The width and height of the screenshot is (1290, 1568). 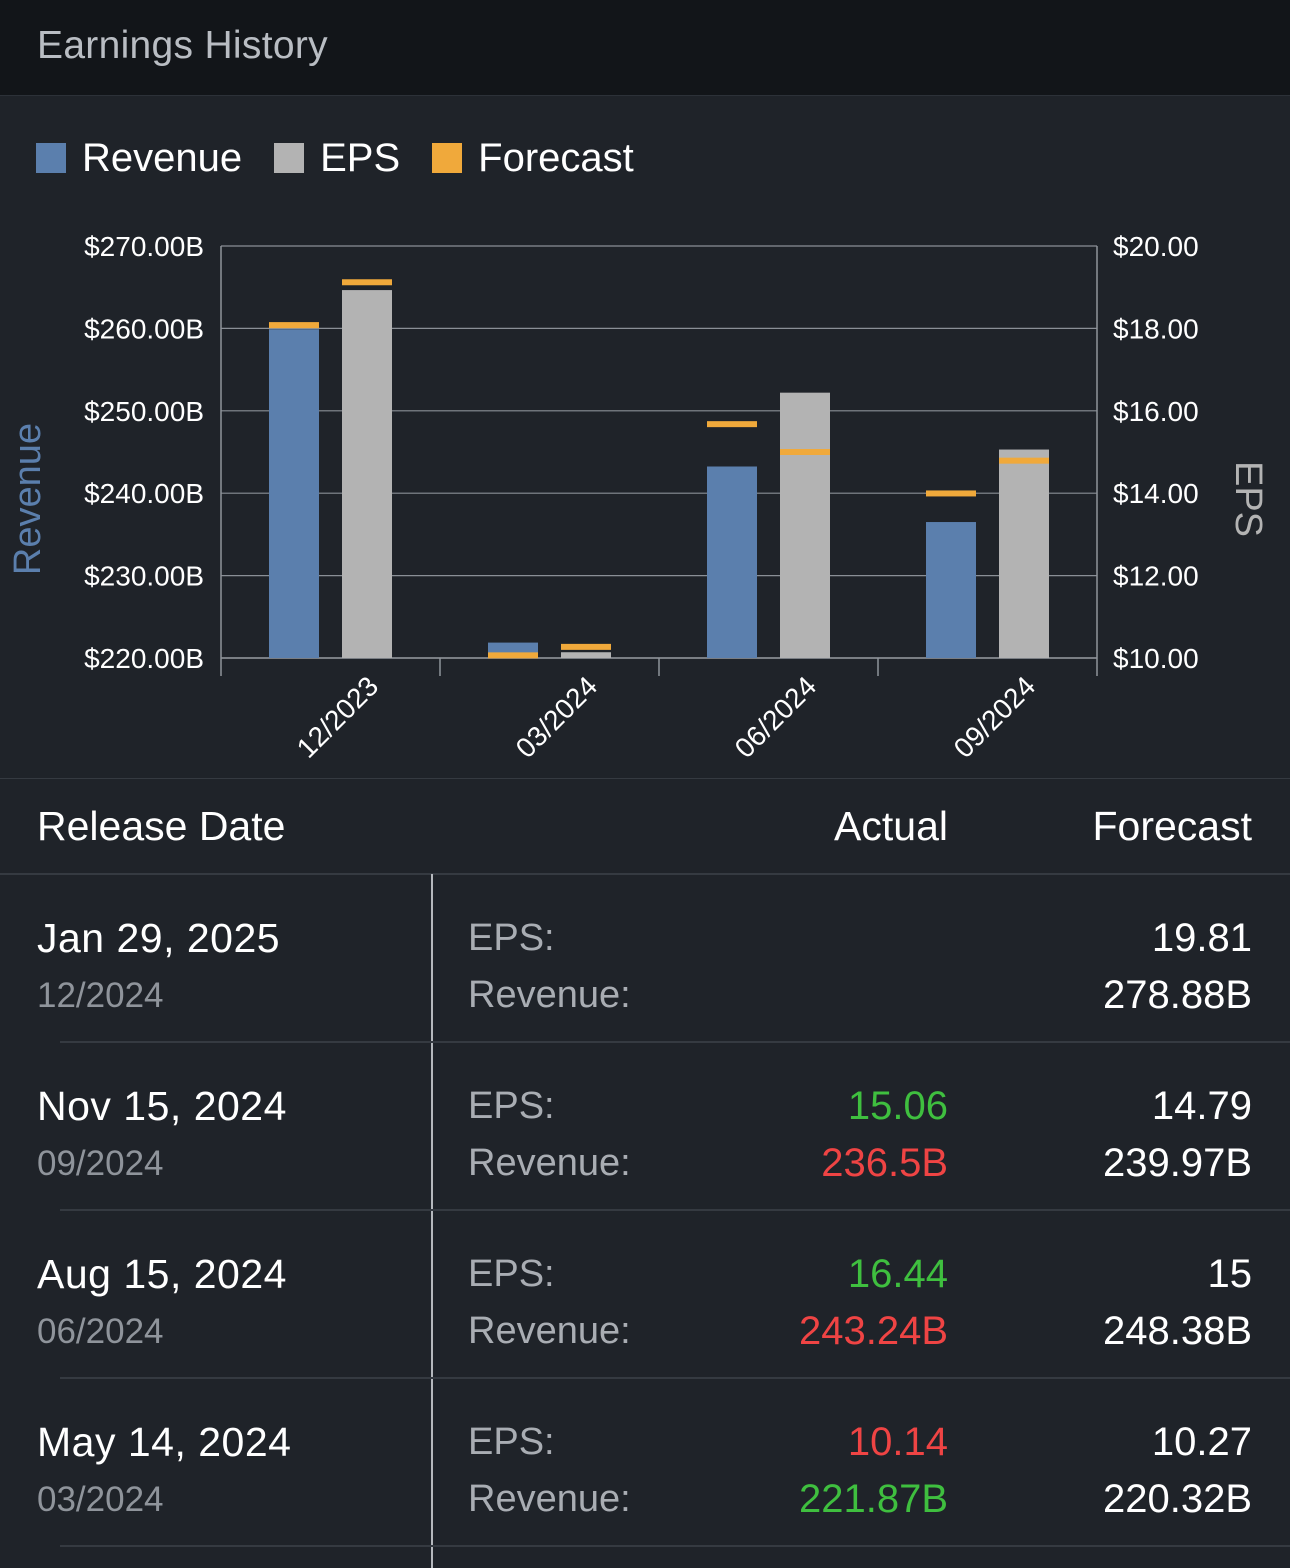 I want to click on header-bar: Earnings History, so click(x=645, y=48).